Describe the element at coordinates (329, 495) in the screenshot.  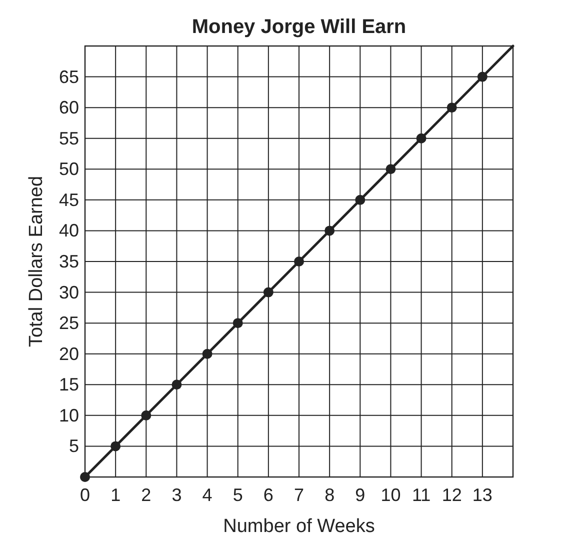
I see `x-tick-label: 8` at that location.